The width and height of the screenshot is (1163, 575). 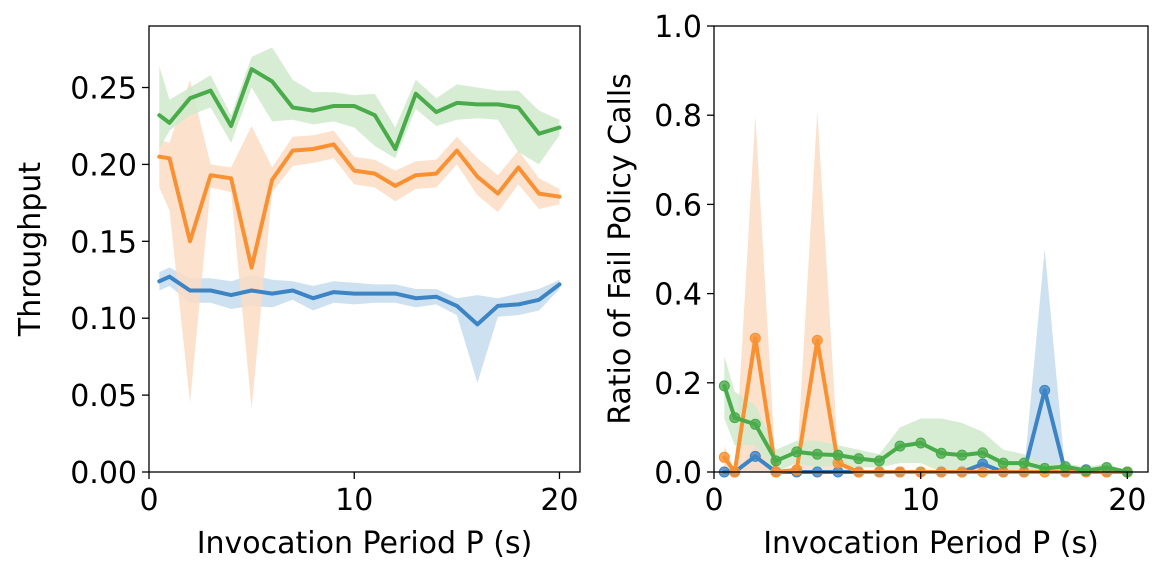 What do you see at coordinates (103, 319) in the screenshot?
I see `y-tick-label: 0.10` at bounding box center [103, 319].